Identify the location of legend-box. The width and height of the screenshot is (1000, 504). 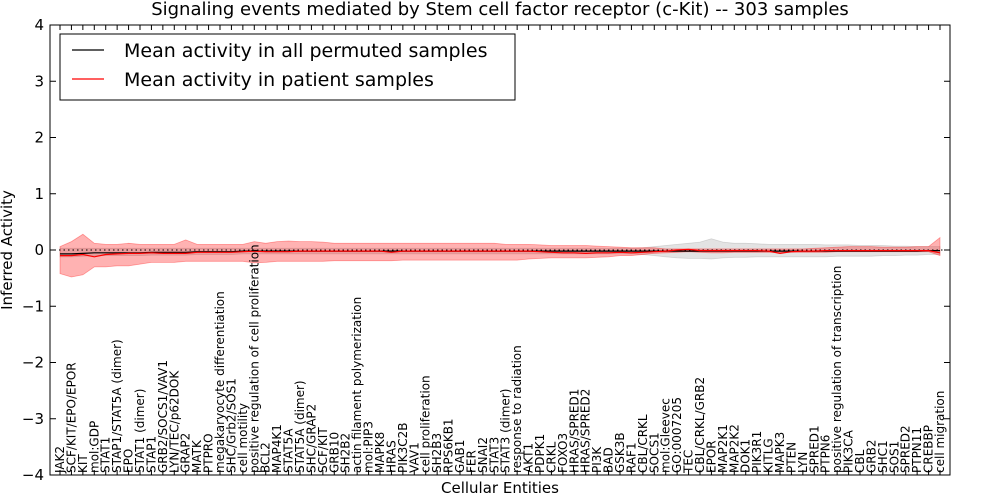
(287, 67).